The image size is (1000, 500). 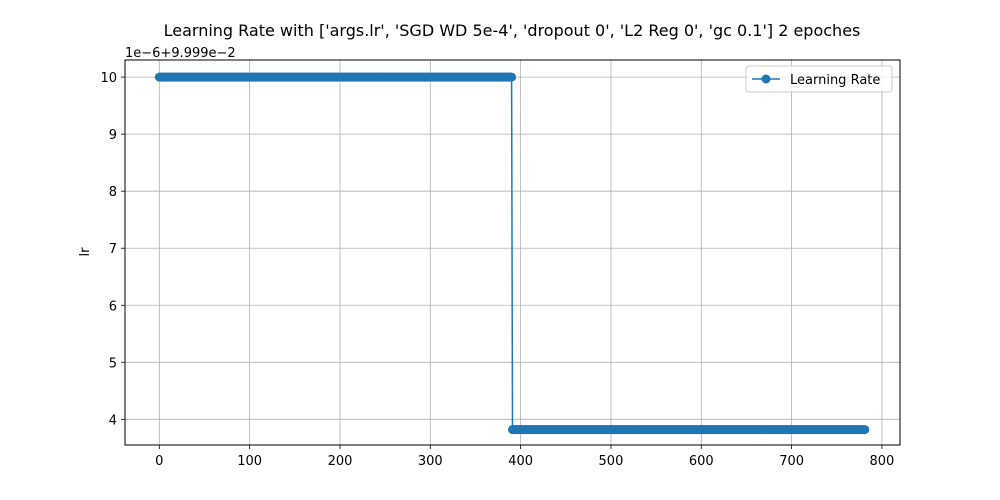 I want to click on y-tick-label: 7, so click(x=113, y=249).